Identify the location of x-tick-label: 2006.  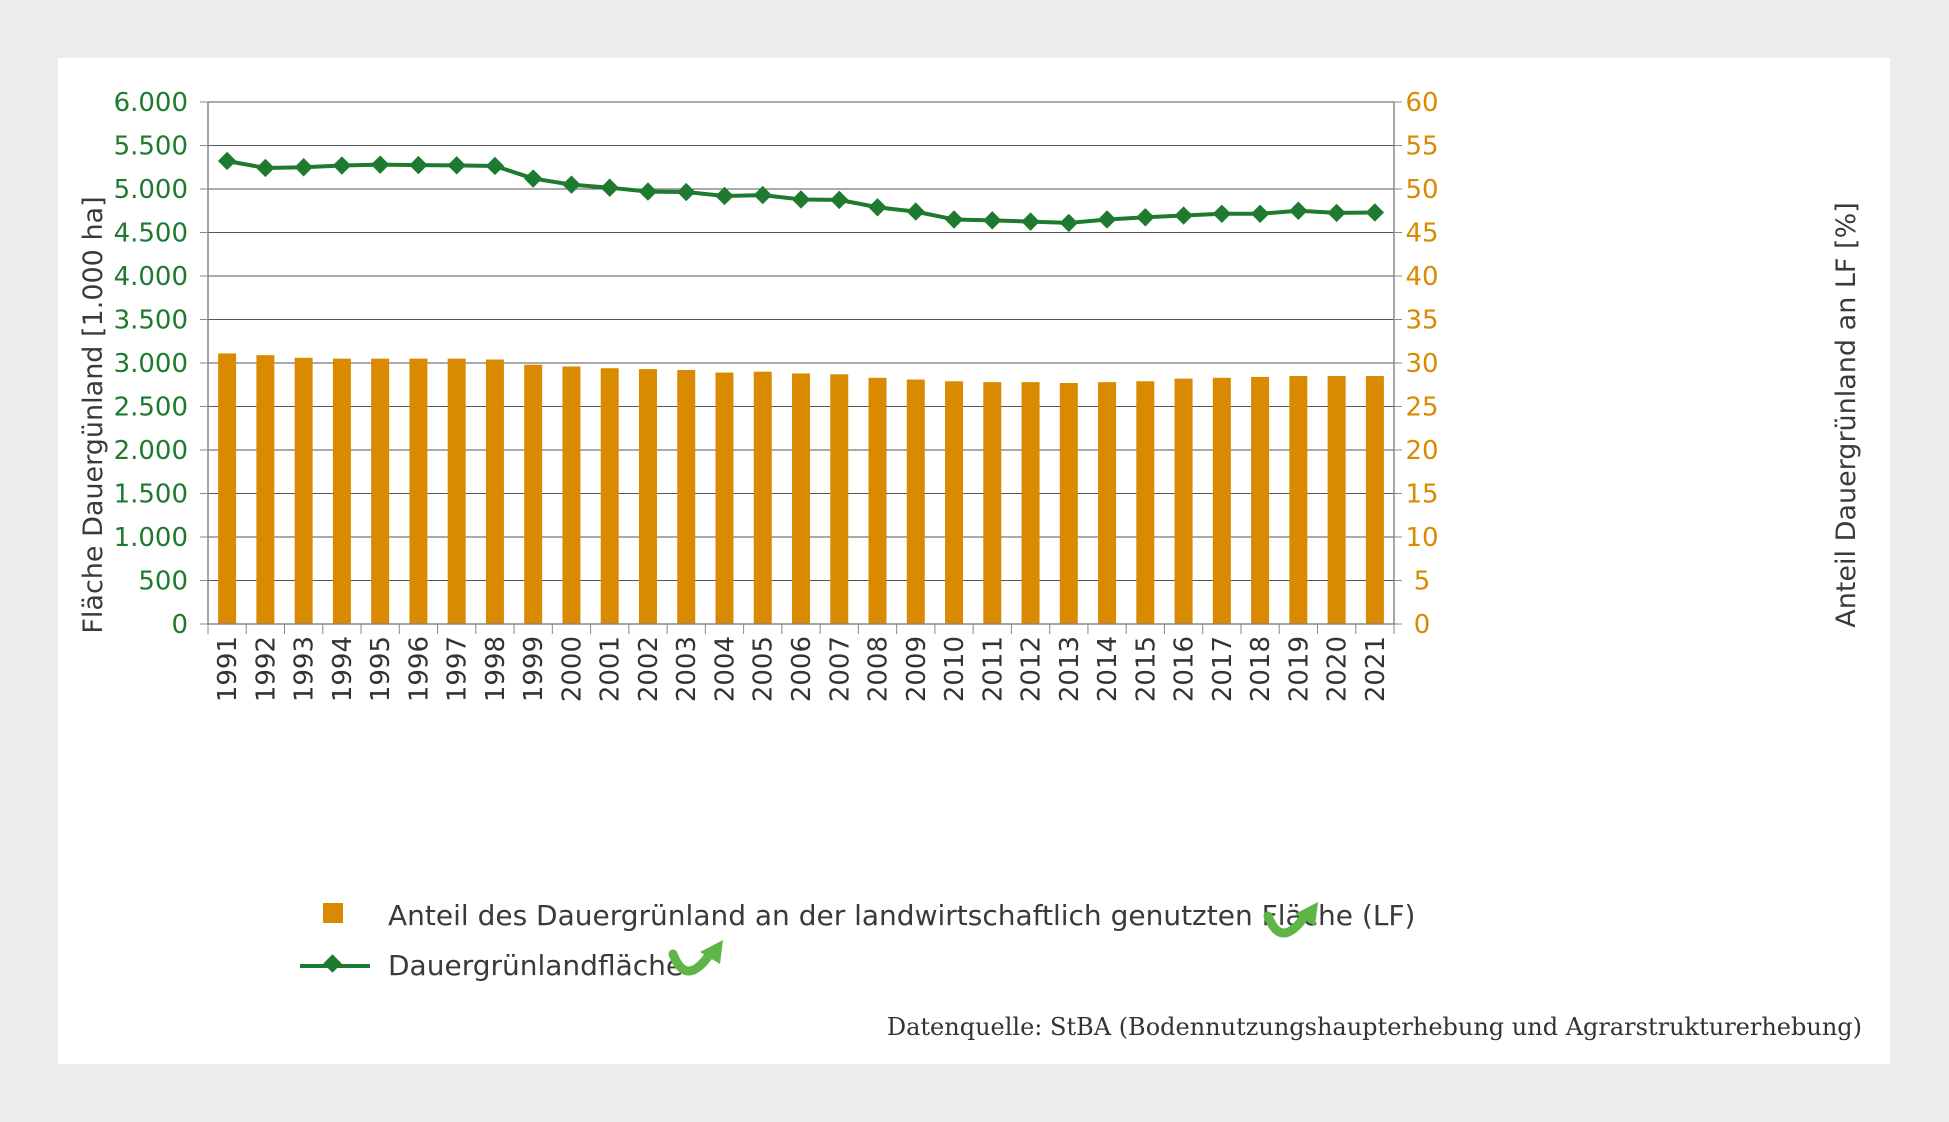
(802, 669).